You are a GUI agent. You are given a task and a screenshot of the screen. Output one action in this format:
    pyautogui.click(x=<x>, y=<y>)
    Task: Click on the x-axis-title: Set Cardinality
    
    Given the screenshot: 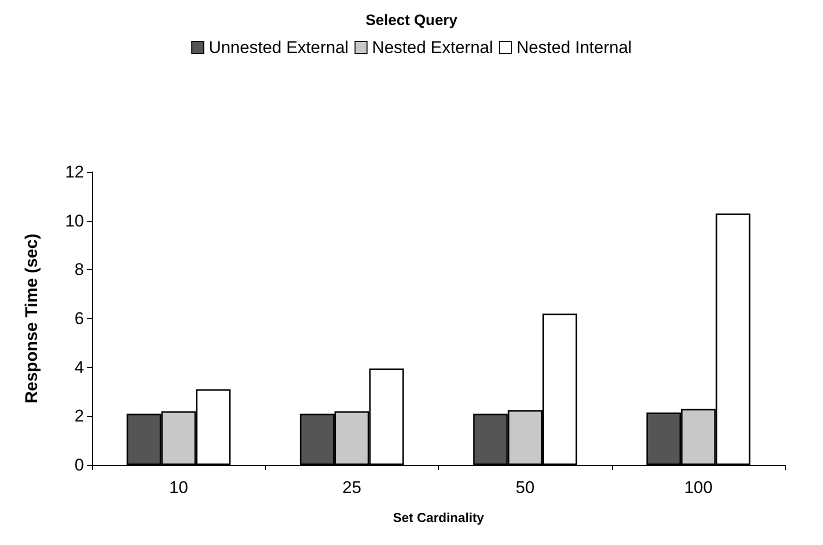 What is the action you would take?
    pyautogui.click(x=438, y=517)
    